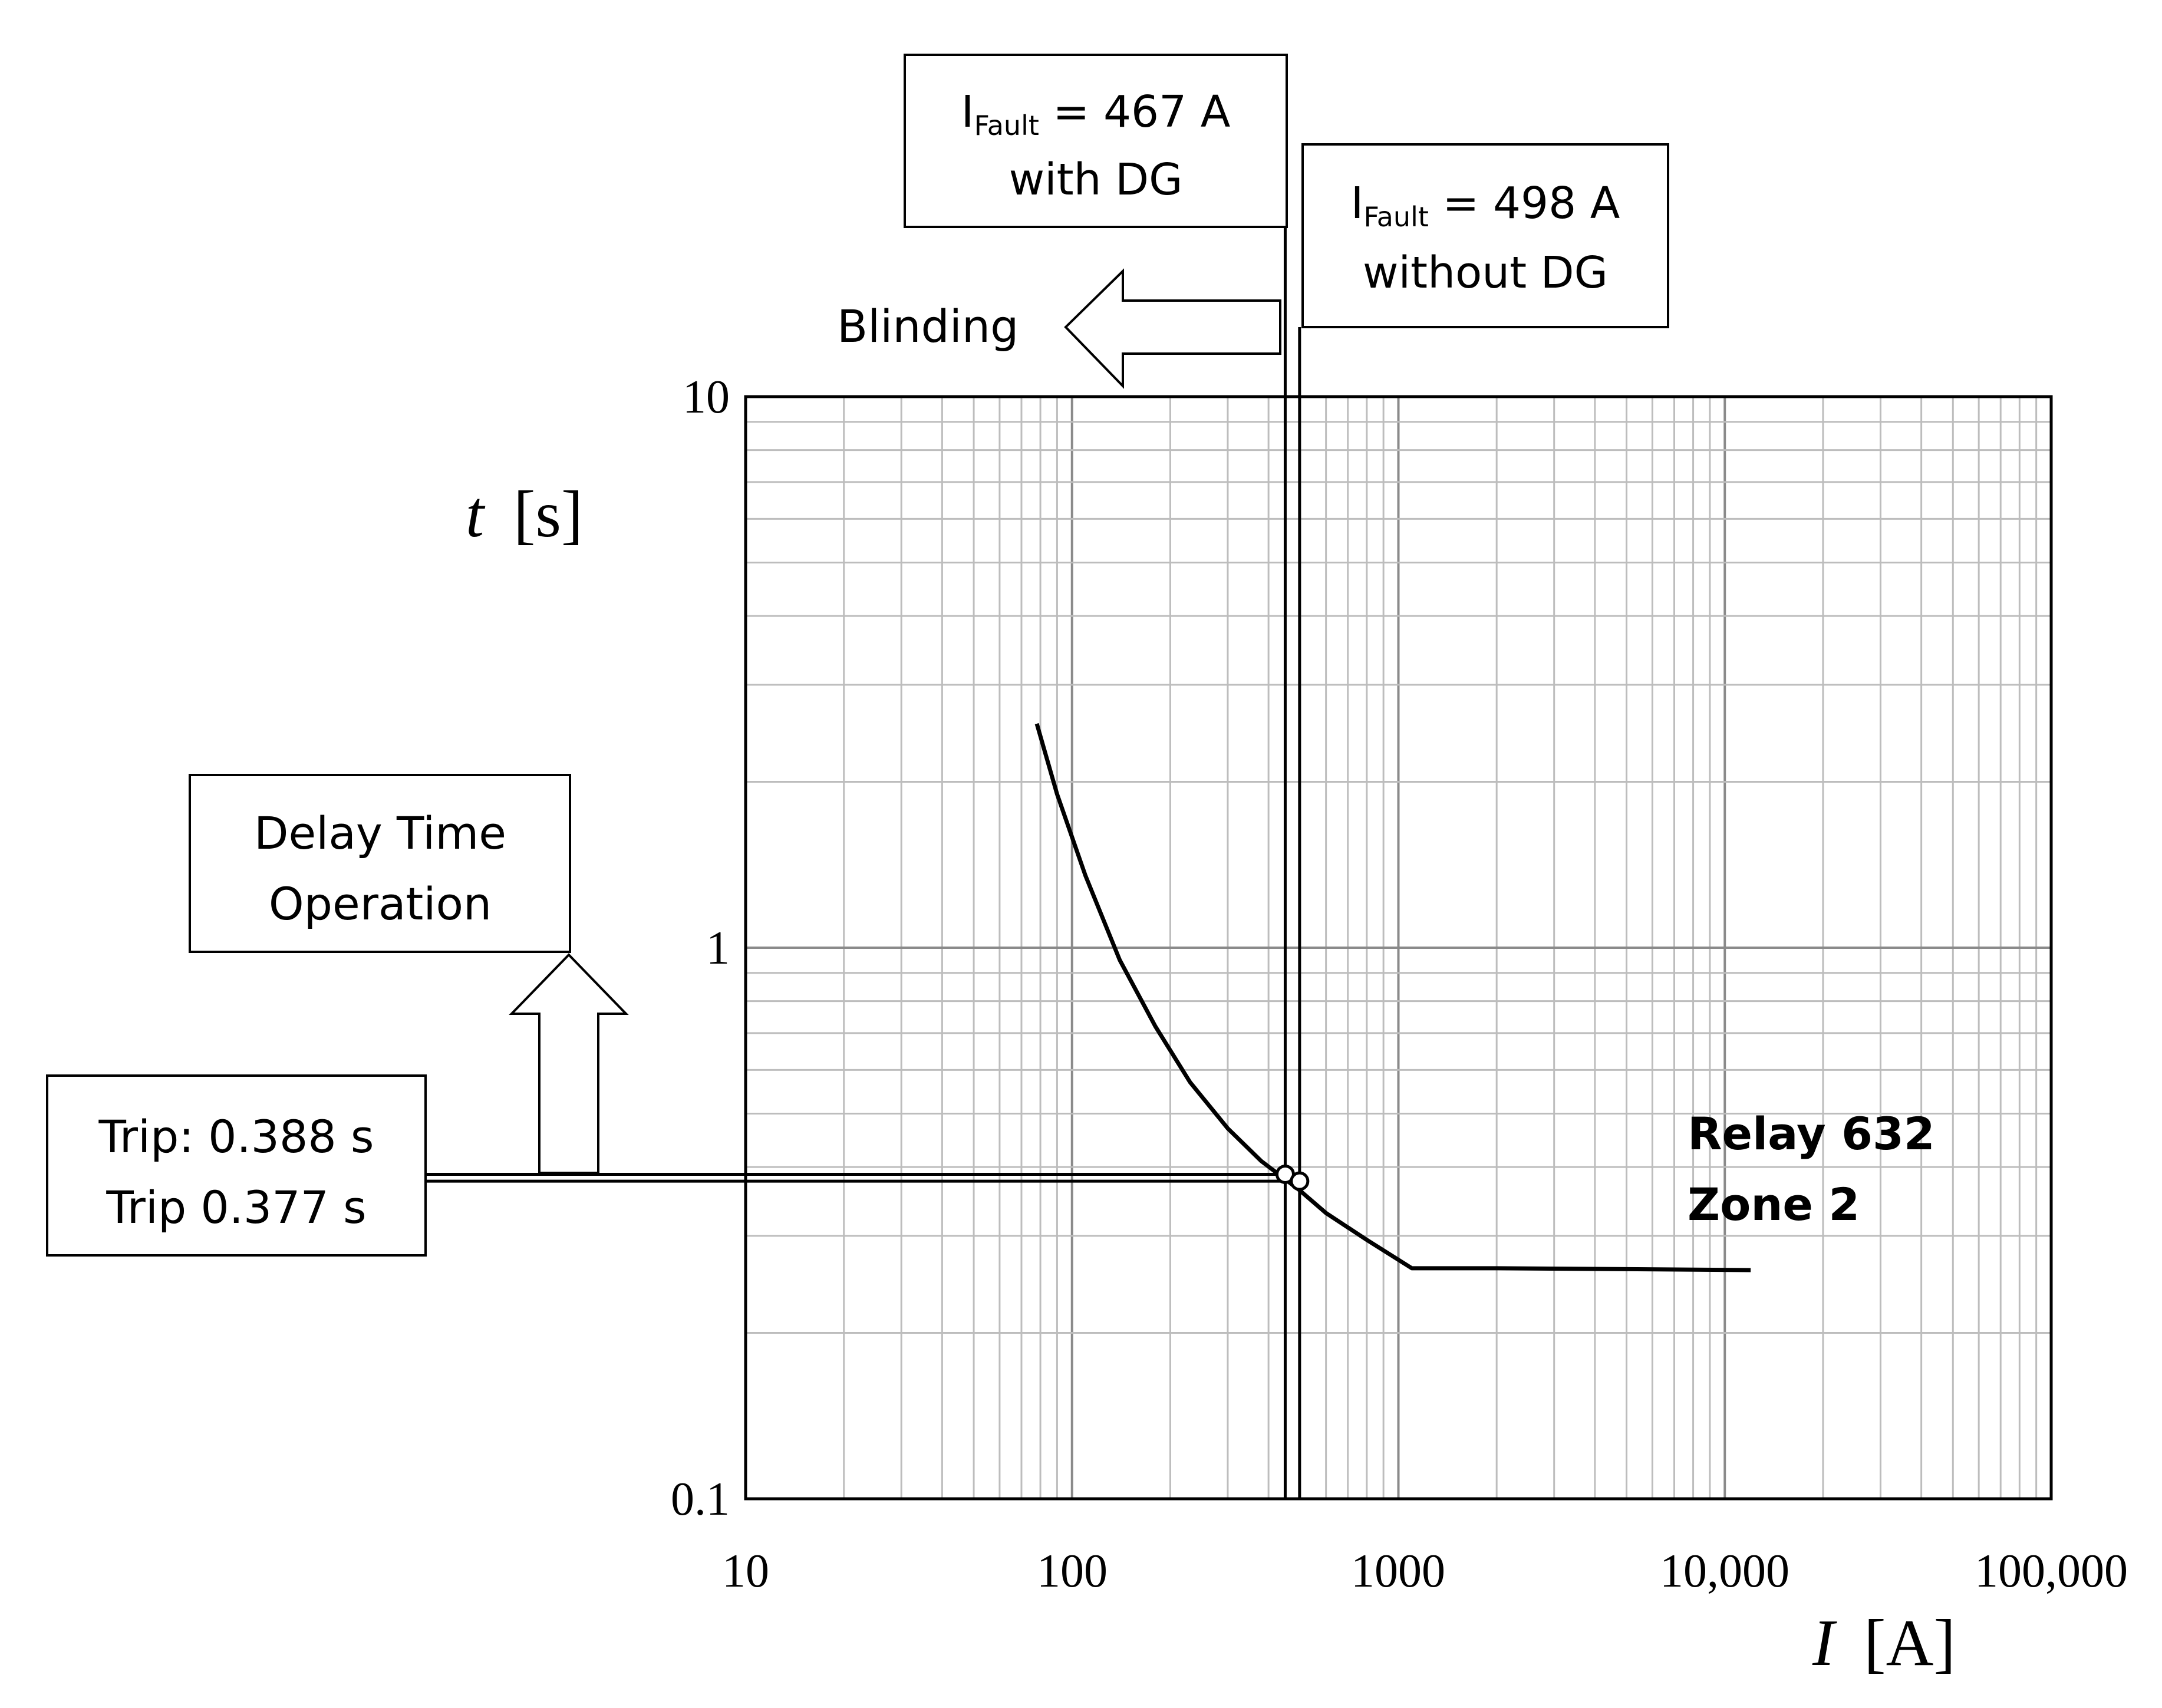 The height and width of the screenshot is (1708, 2162). What do you see at coordinates (1909, 1643) in the screenshot?
I see `x-axis-unit: [A]` at bounding box center [1909, 1643].